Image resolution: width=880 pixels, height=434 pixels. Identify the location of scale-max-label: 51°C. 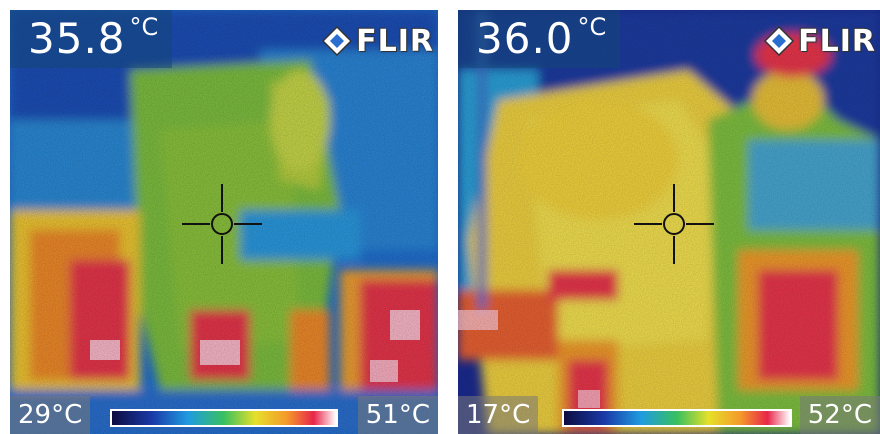
(397, 415).